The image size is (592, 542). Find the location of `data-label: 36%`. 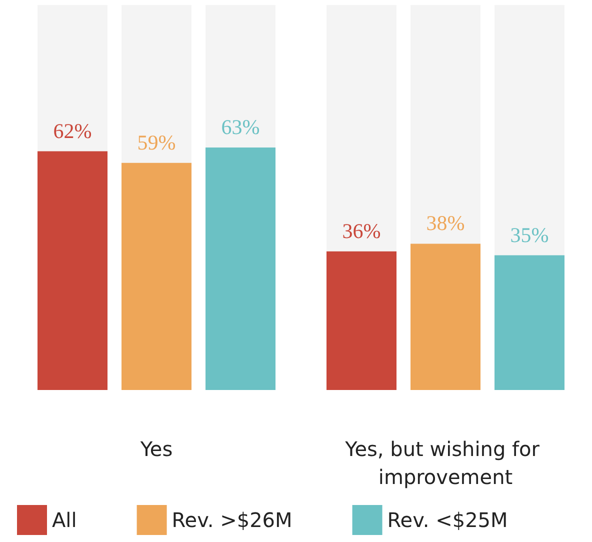

data-label: 36% is located at coordinates (361, 230).